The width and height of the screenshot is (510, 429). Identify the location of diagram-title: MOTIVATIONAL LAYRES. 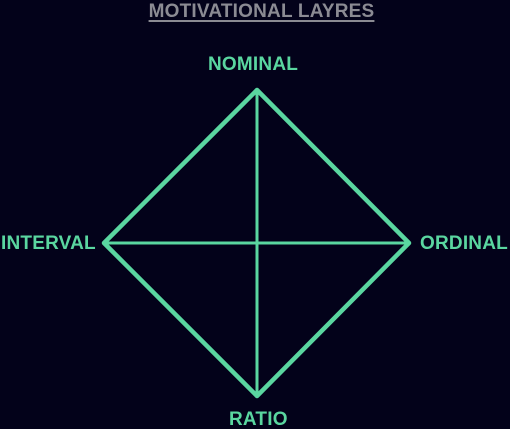
(261, 11).